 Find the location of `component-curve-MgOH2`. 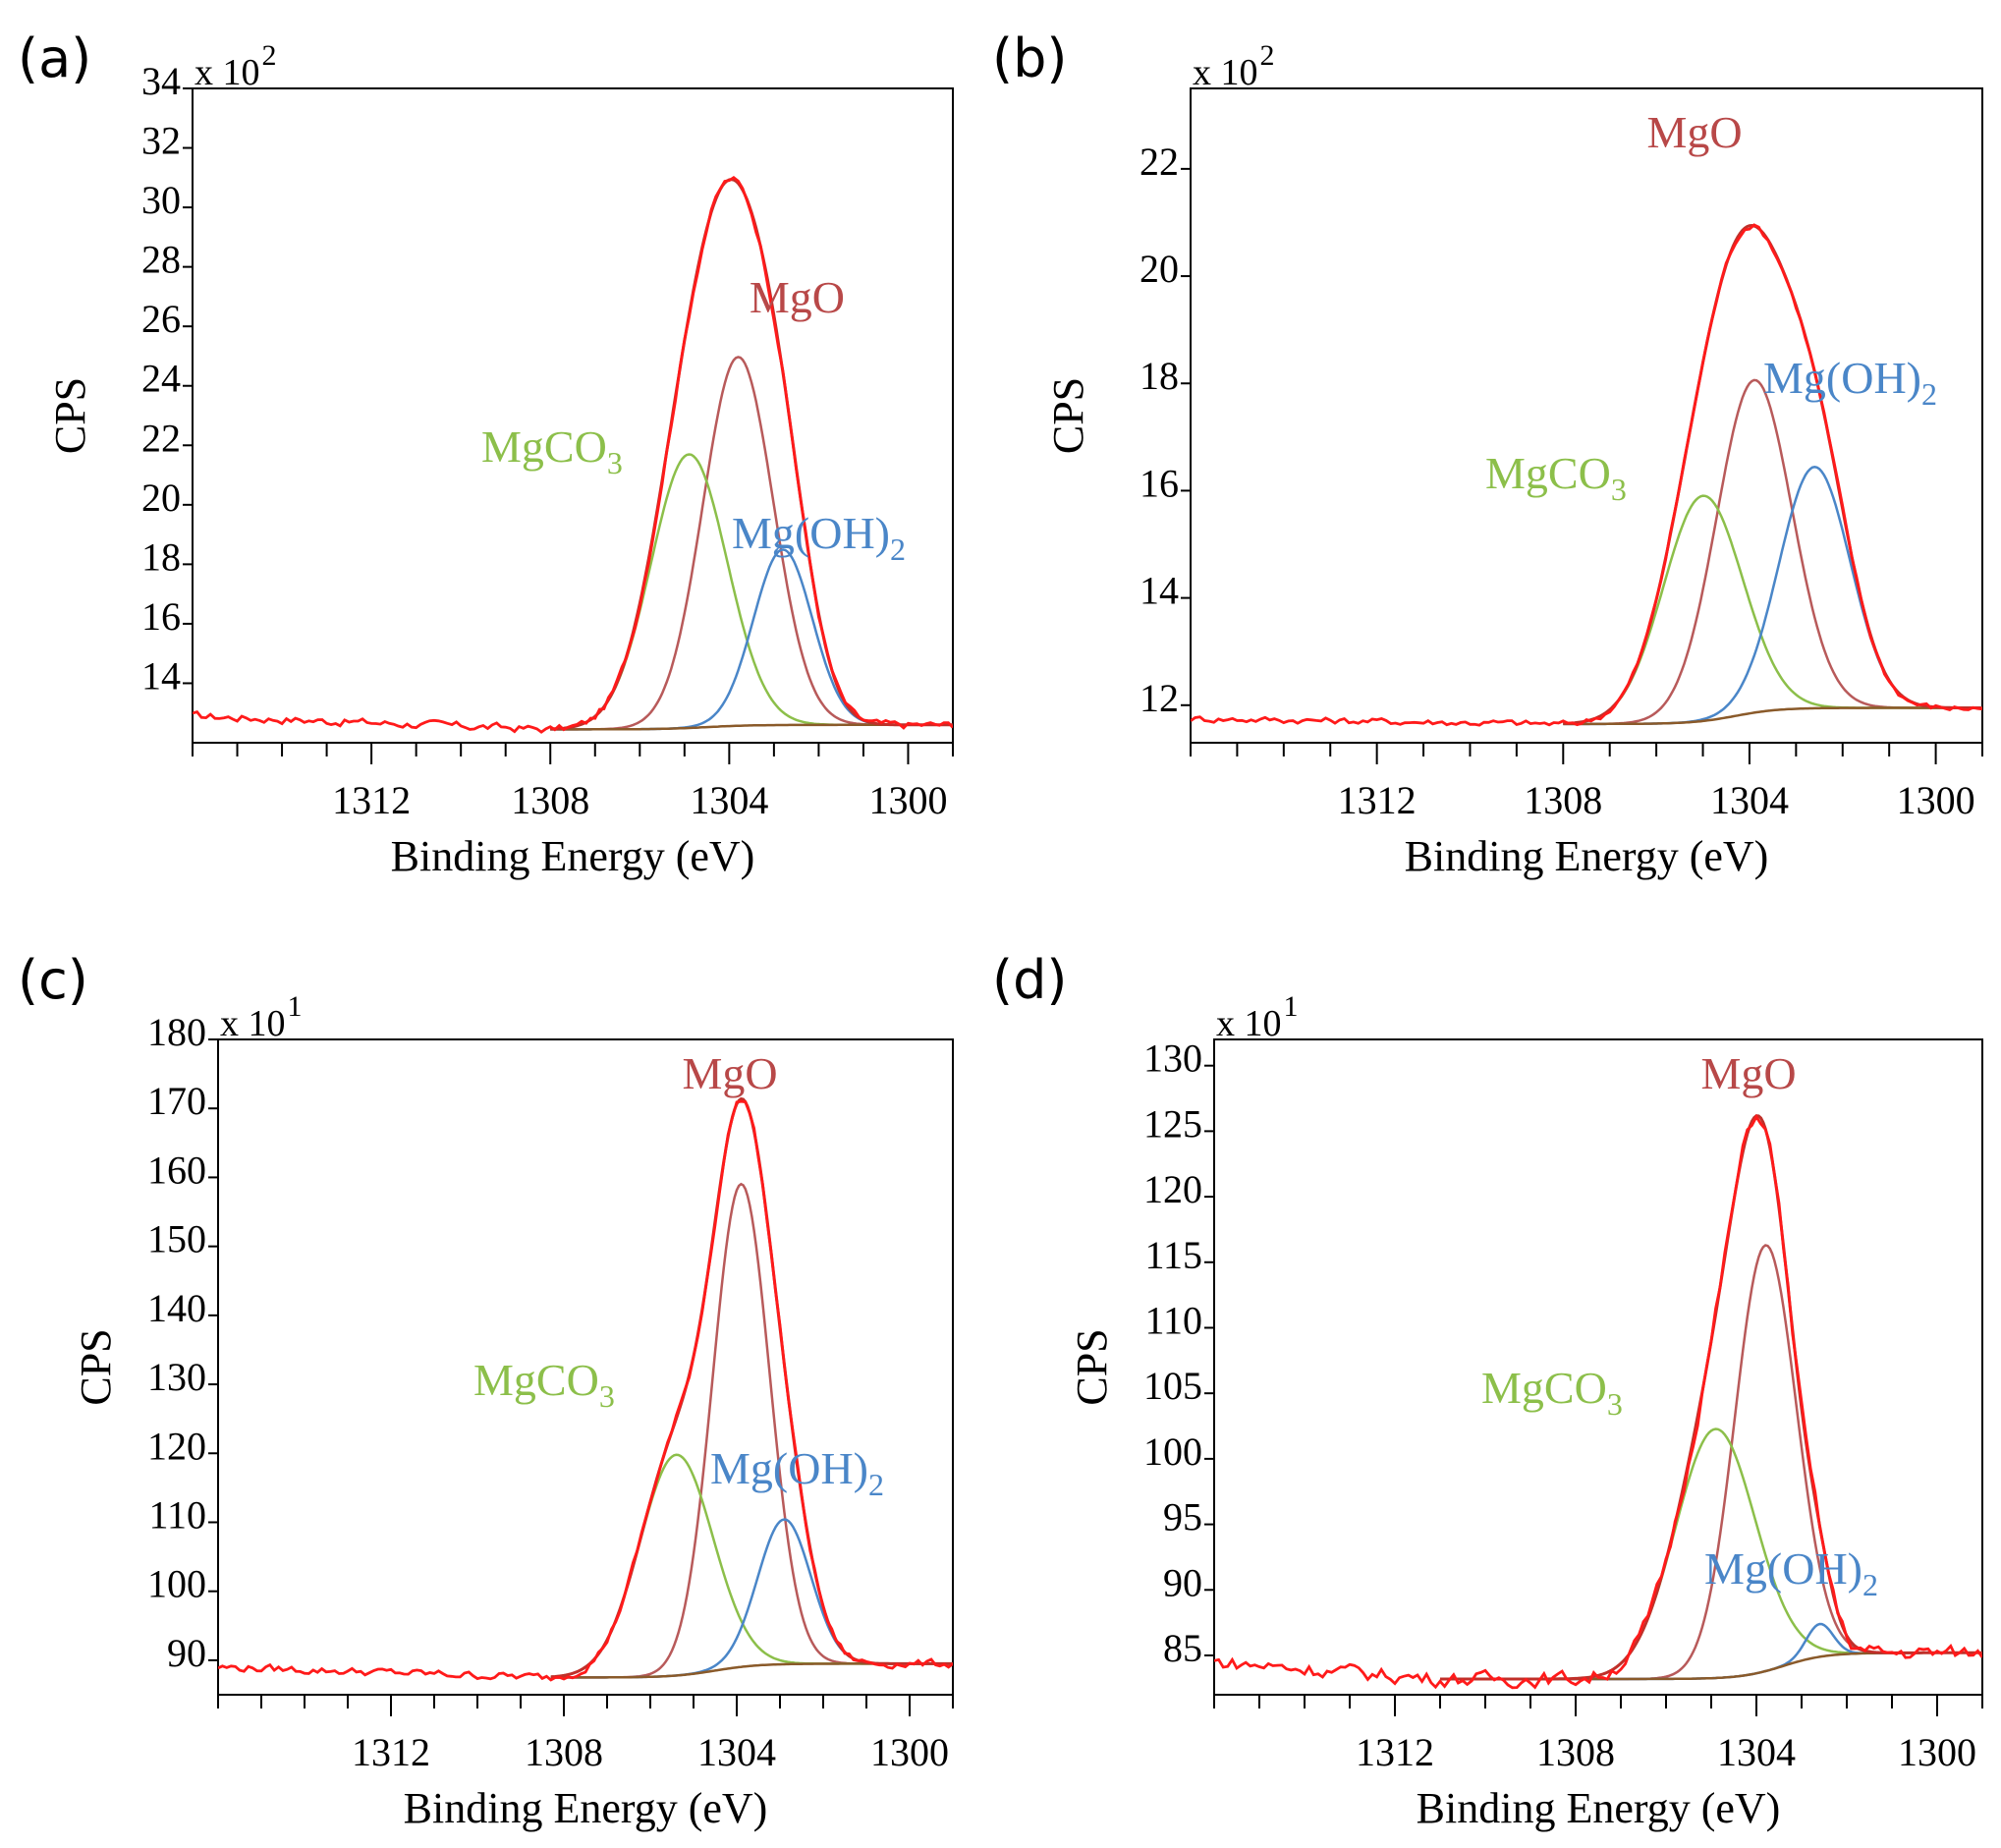

component-curve-MgOH2 is located at coordinates (751, 1598).